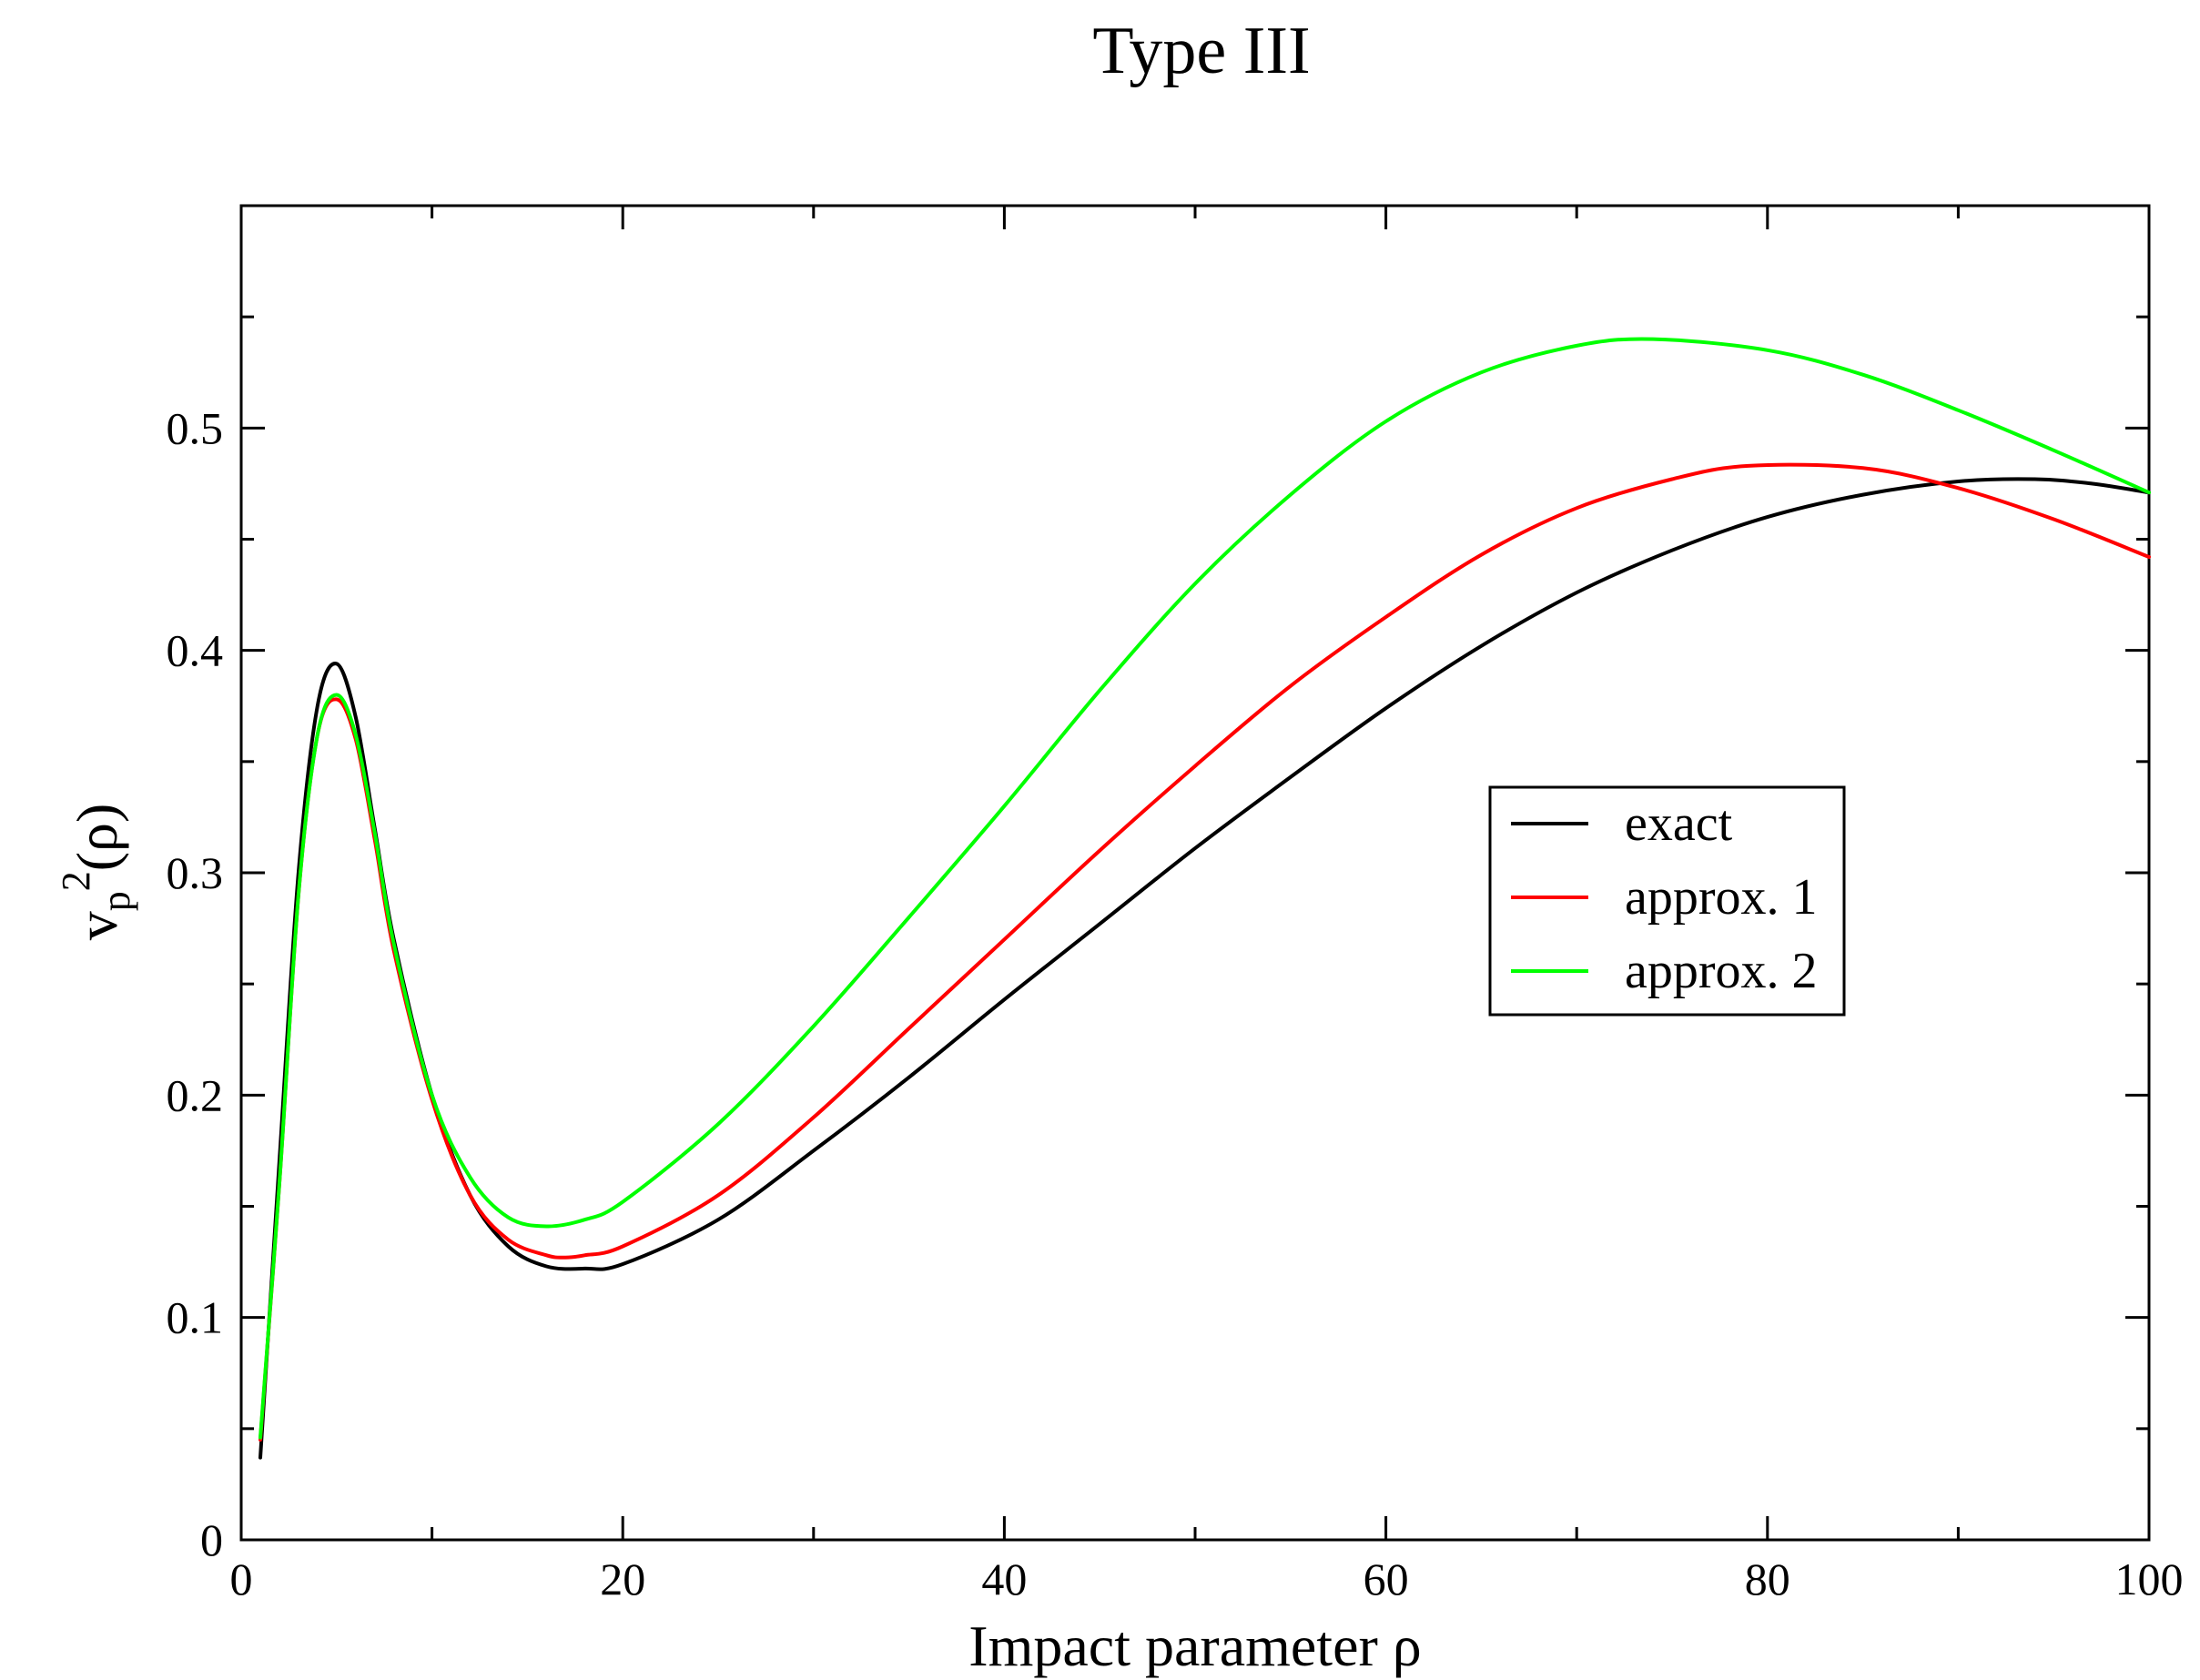 The image size is (2200, 1680). Describe the element at coordinates (116, 901) in the screenshot. I see `y-axis-label-subscript: p` at that location.